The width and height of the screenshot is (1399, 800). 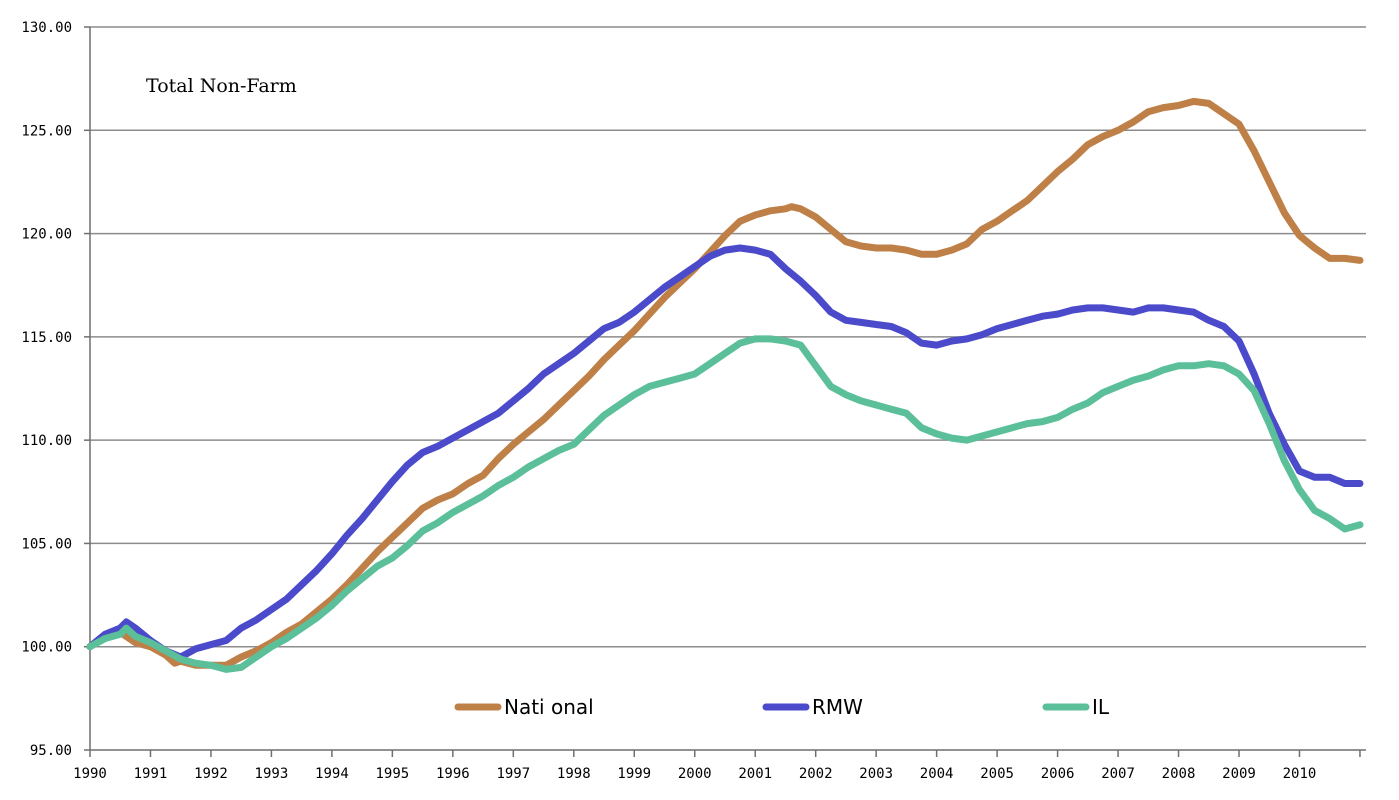 I want to click on x-tick-label: 2003, so click(x=876, y=774).